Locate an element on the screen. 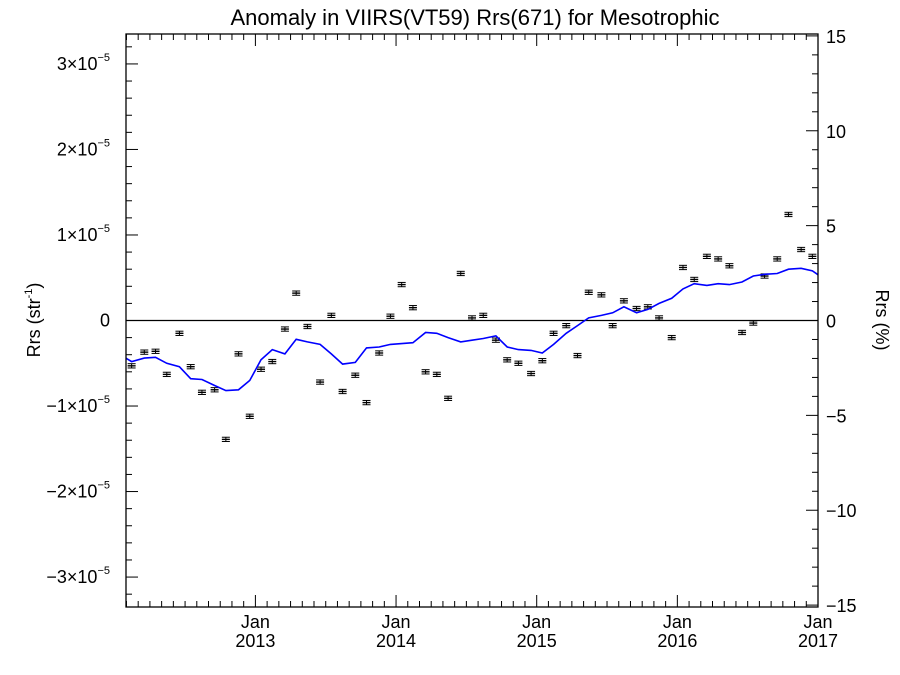 The height and width of the screenshot is (675, 900). right-tick-label: 15 is located at coordinates (836, 37).